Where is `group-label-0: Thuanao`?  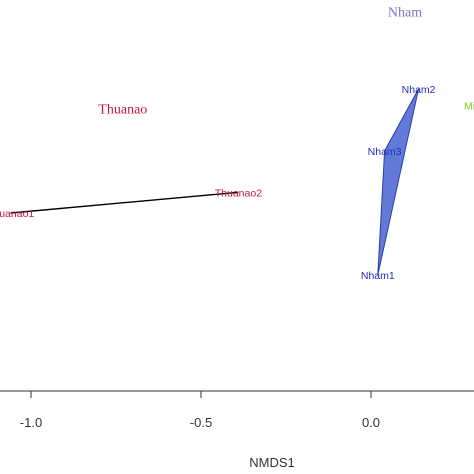
group-label-0: Thuanao is located at coordinates (122, 110).